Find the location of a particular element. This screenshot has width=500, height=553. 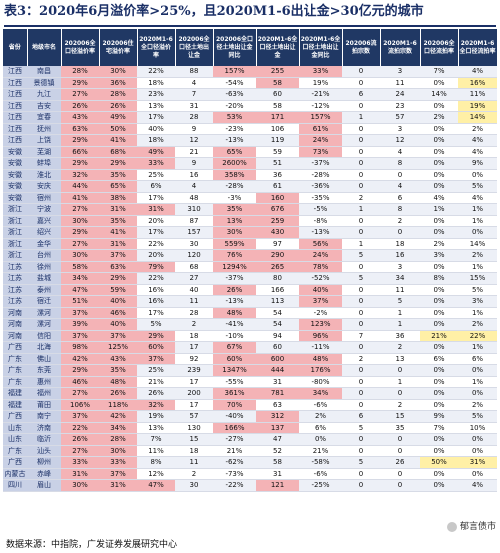

value-cell: 28% is located at coordinates (80, 72).